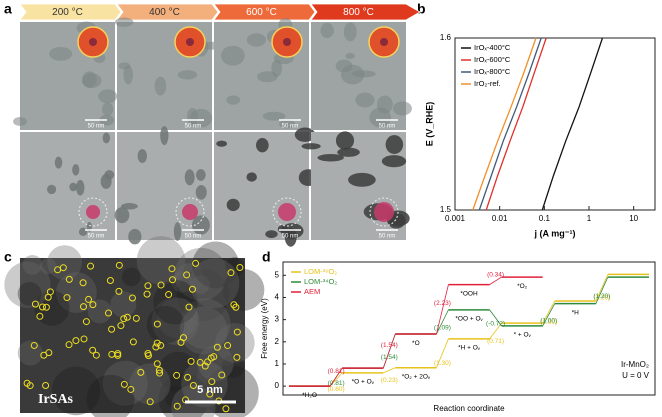 The image size is (662, 417). Describe the element at coordinates (446, 209) in the screenshot. I see `y-tick-label: 1.5` at that location.